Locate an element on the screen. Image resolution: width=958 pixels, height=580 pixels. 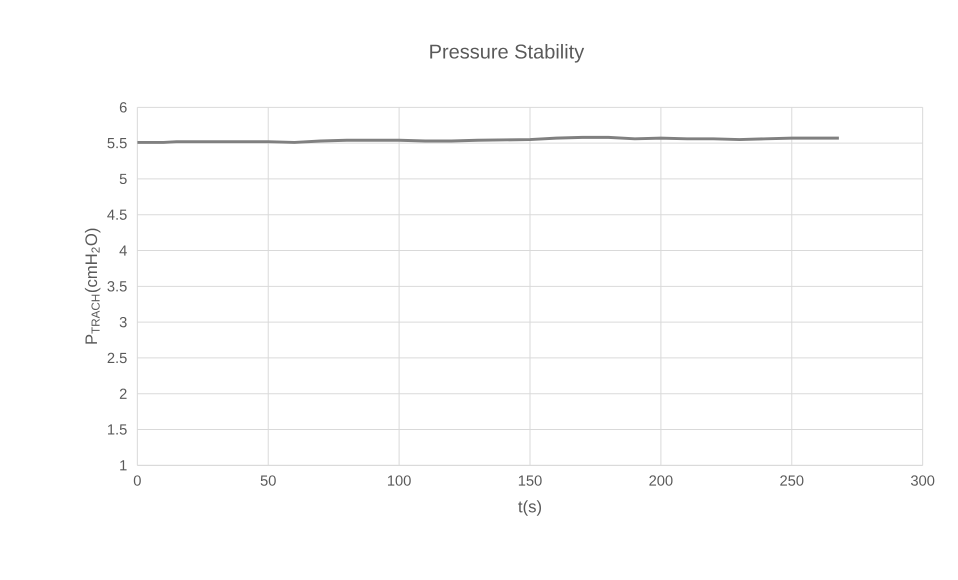
x-tick-label: 0 is located at coordinates (137, 480).